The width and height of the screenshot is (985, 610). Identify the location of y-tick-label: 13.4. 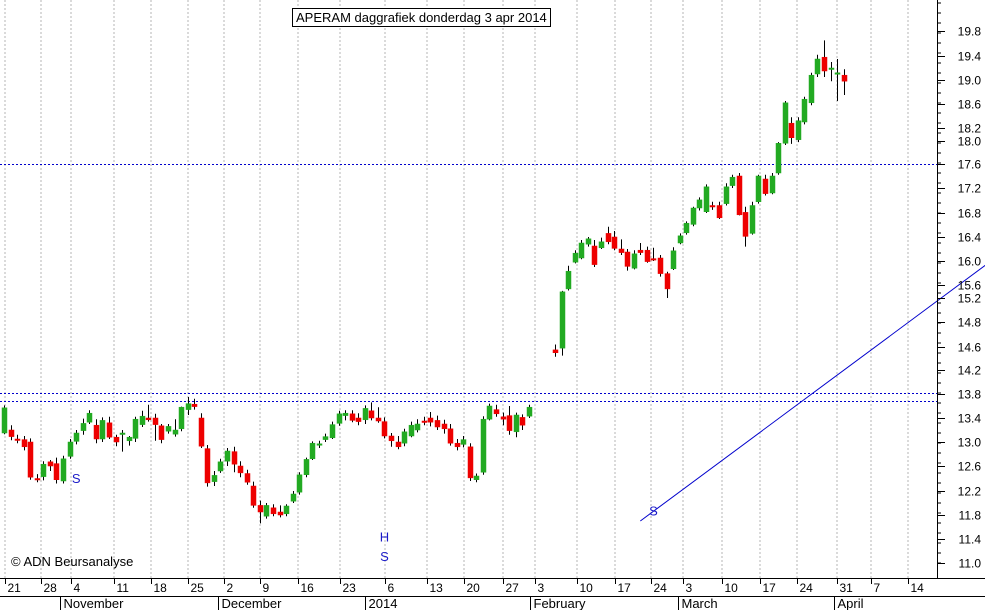
(970, 419).